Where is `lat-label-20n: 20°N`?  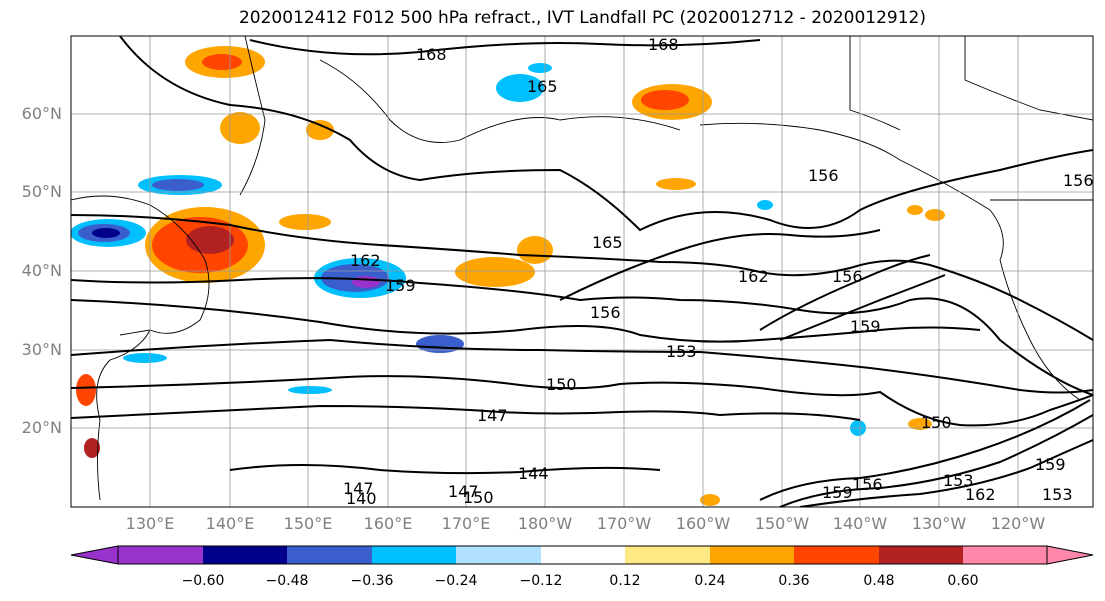
lat-label-20n: 20°N is located at coordinates (41, 427).